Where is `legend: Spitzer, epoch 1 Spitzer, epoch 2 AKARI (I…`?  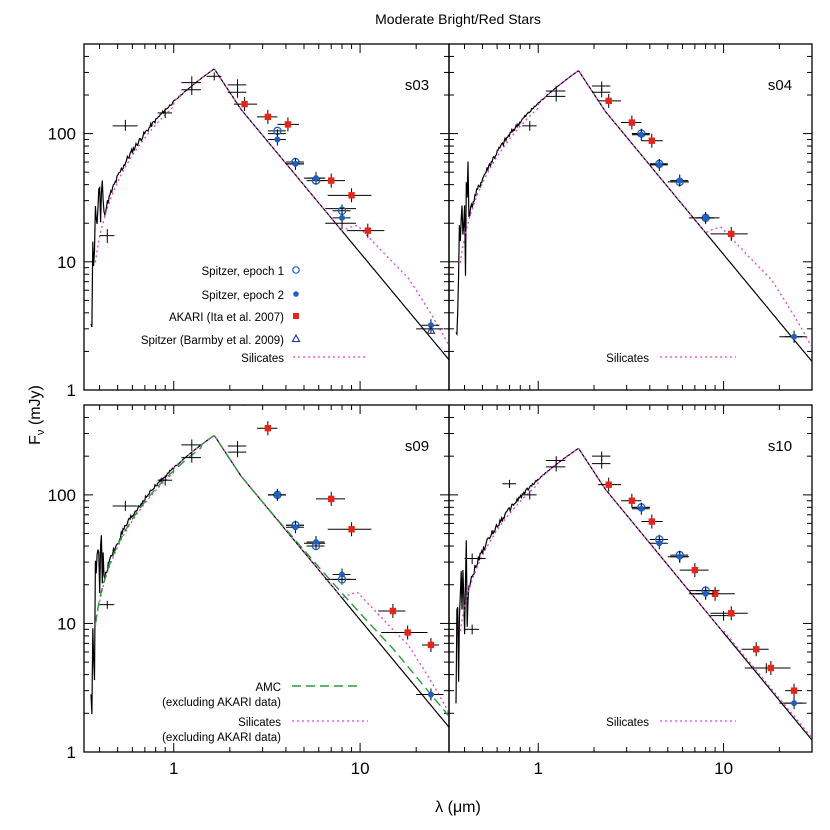
legend: Spitzer, epoch 1 Spitzer, epoch 2 AKARI (I… is located at coordinates (253, 315).